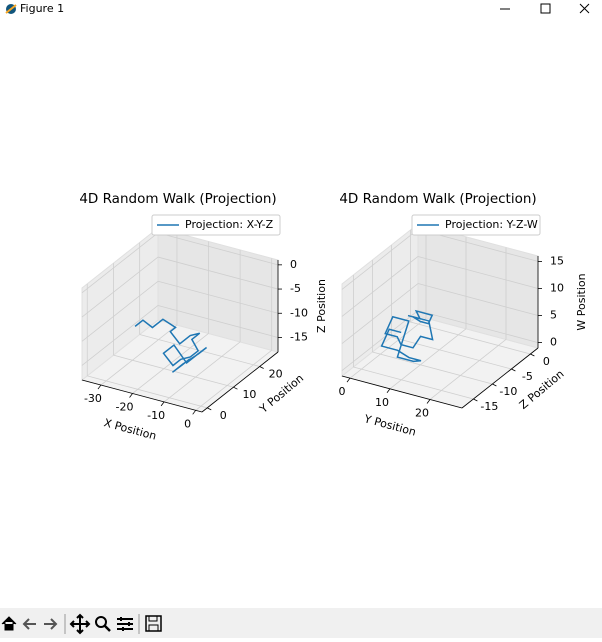 This screenshot has height=642, width=602. Describe the element at coordinates (301, 9) in the screenshot. I see `title-bar: Figure 1` at that location.